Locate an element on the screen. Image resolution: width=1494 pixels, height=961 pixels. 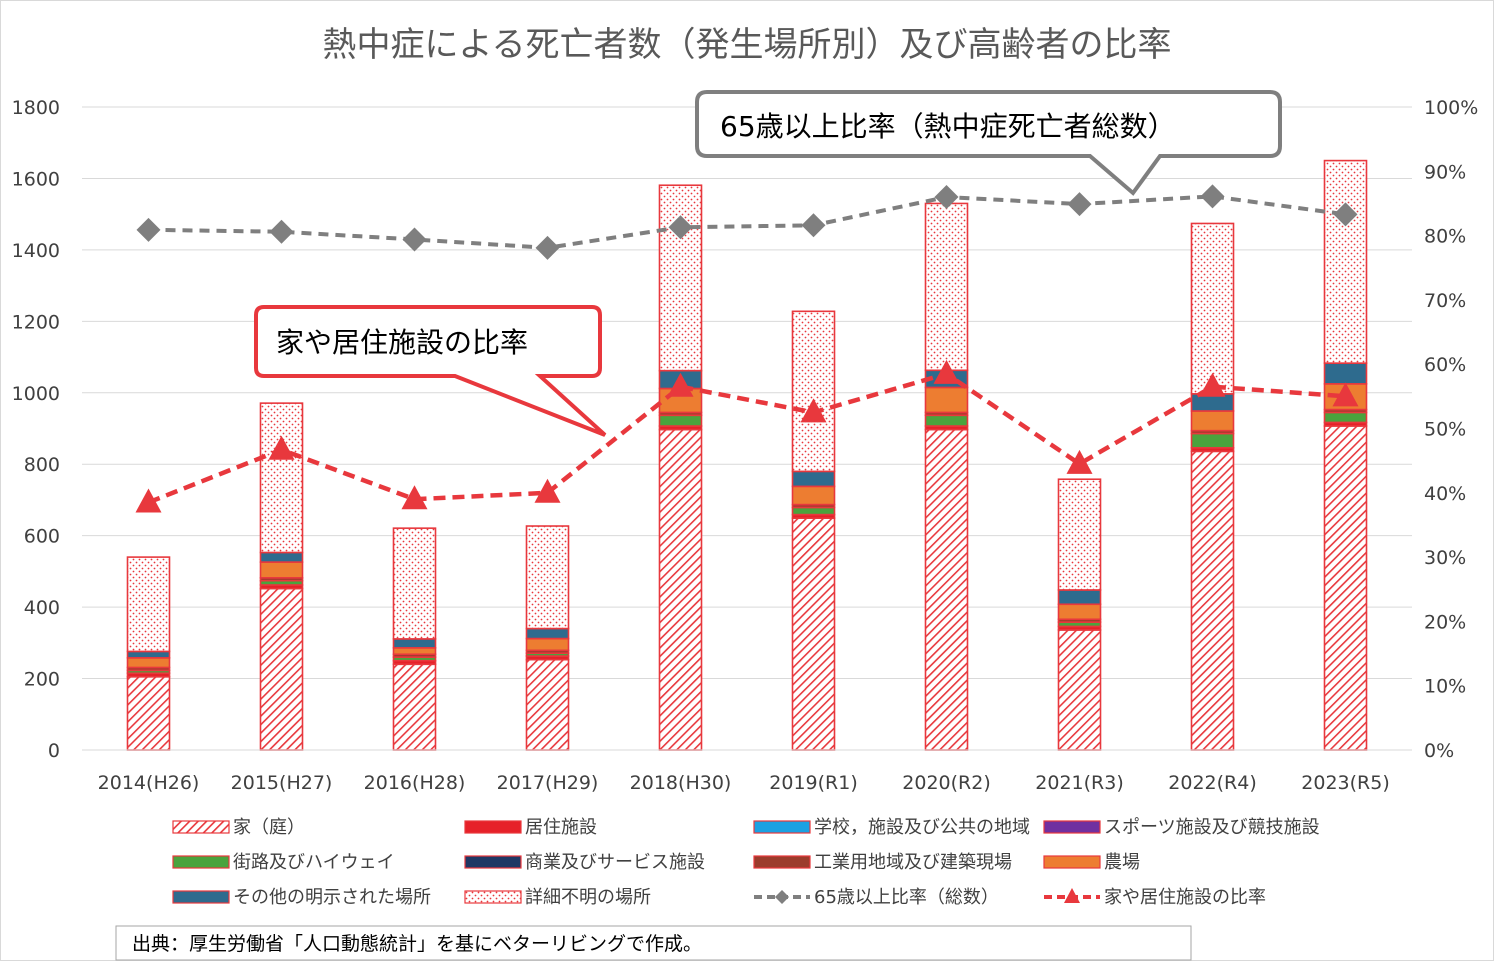
y2-tick-label: 30% is located at coordinates (1445, 558).